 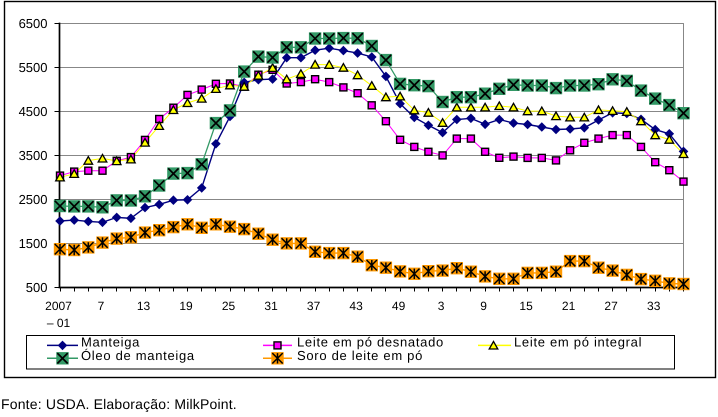 I want to click on svg-text: 13, so click(x=144, y=306).